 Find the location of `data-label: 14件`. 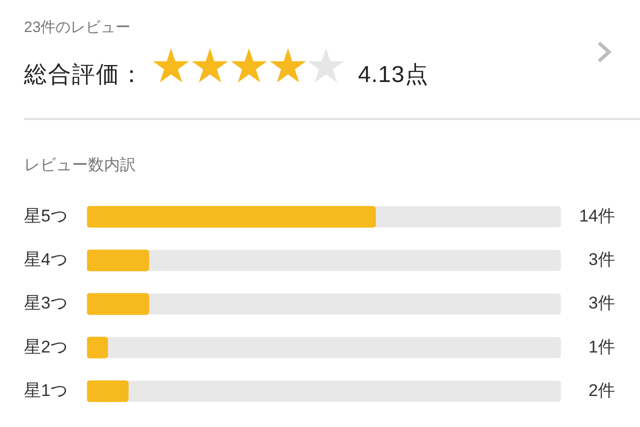

data-label: 14件 is located at coordinates (597, 216).